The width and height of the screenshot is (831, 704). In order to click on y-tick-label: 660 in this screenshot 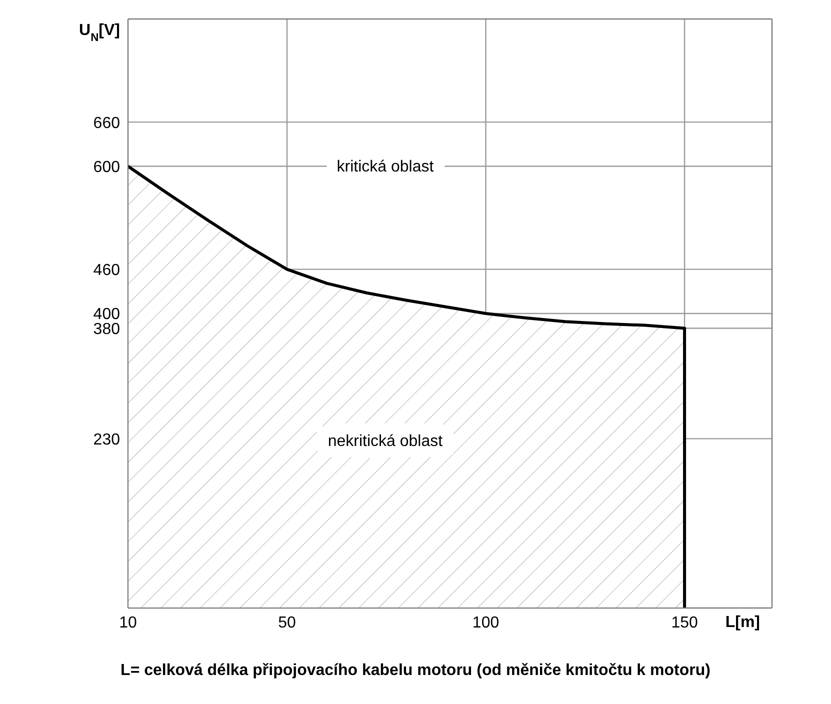, I will do `click(106, 123)`.